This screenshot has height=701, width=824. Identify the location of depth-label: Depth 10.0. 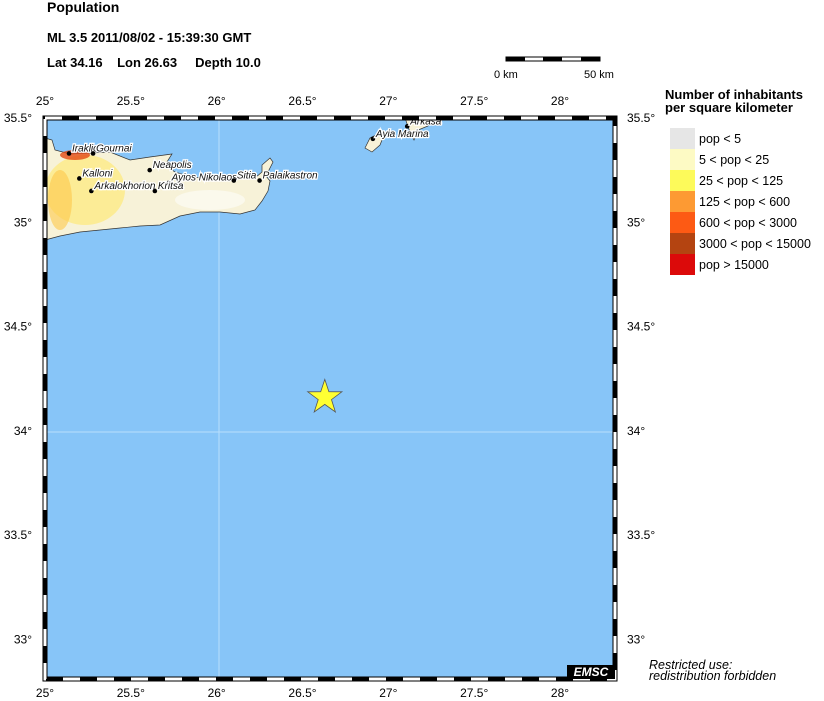
(228, 62).